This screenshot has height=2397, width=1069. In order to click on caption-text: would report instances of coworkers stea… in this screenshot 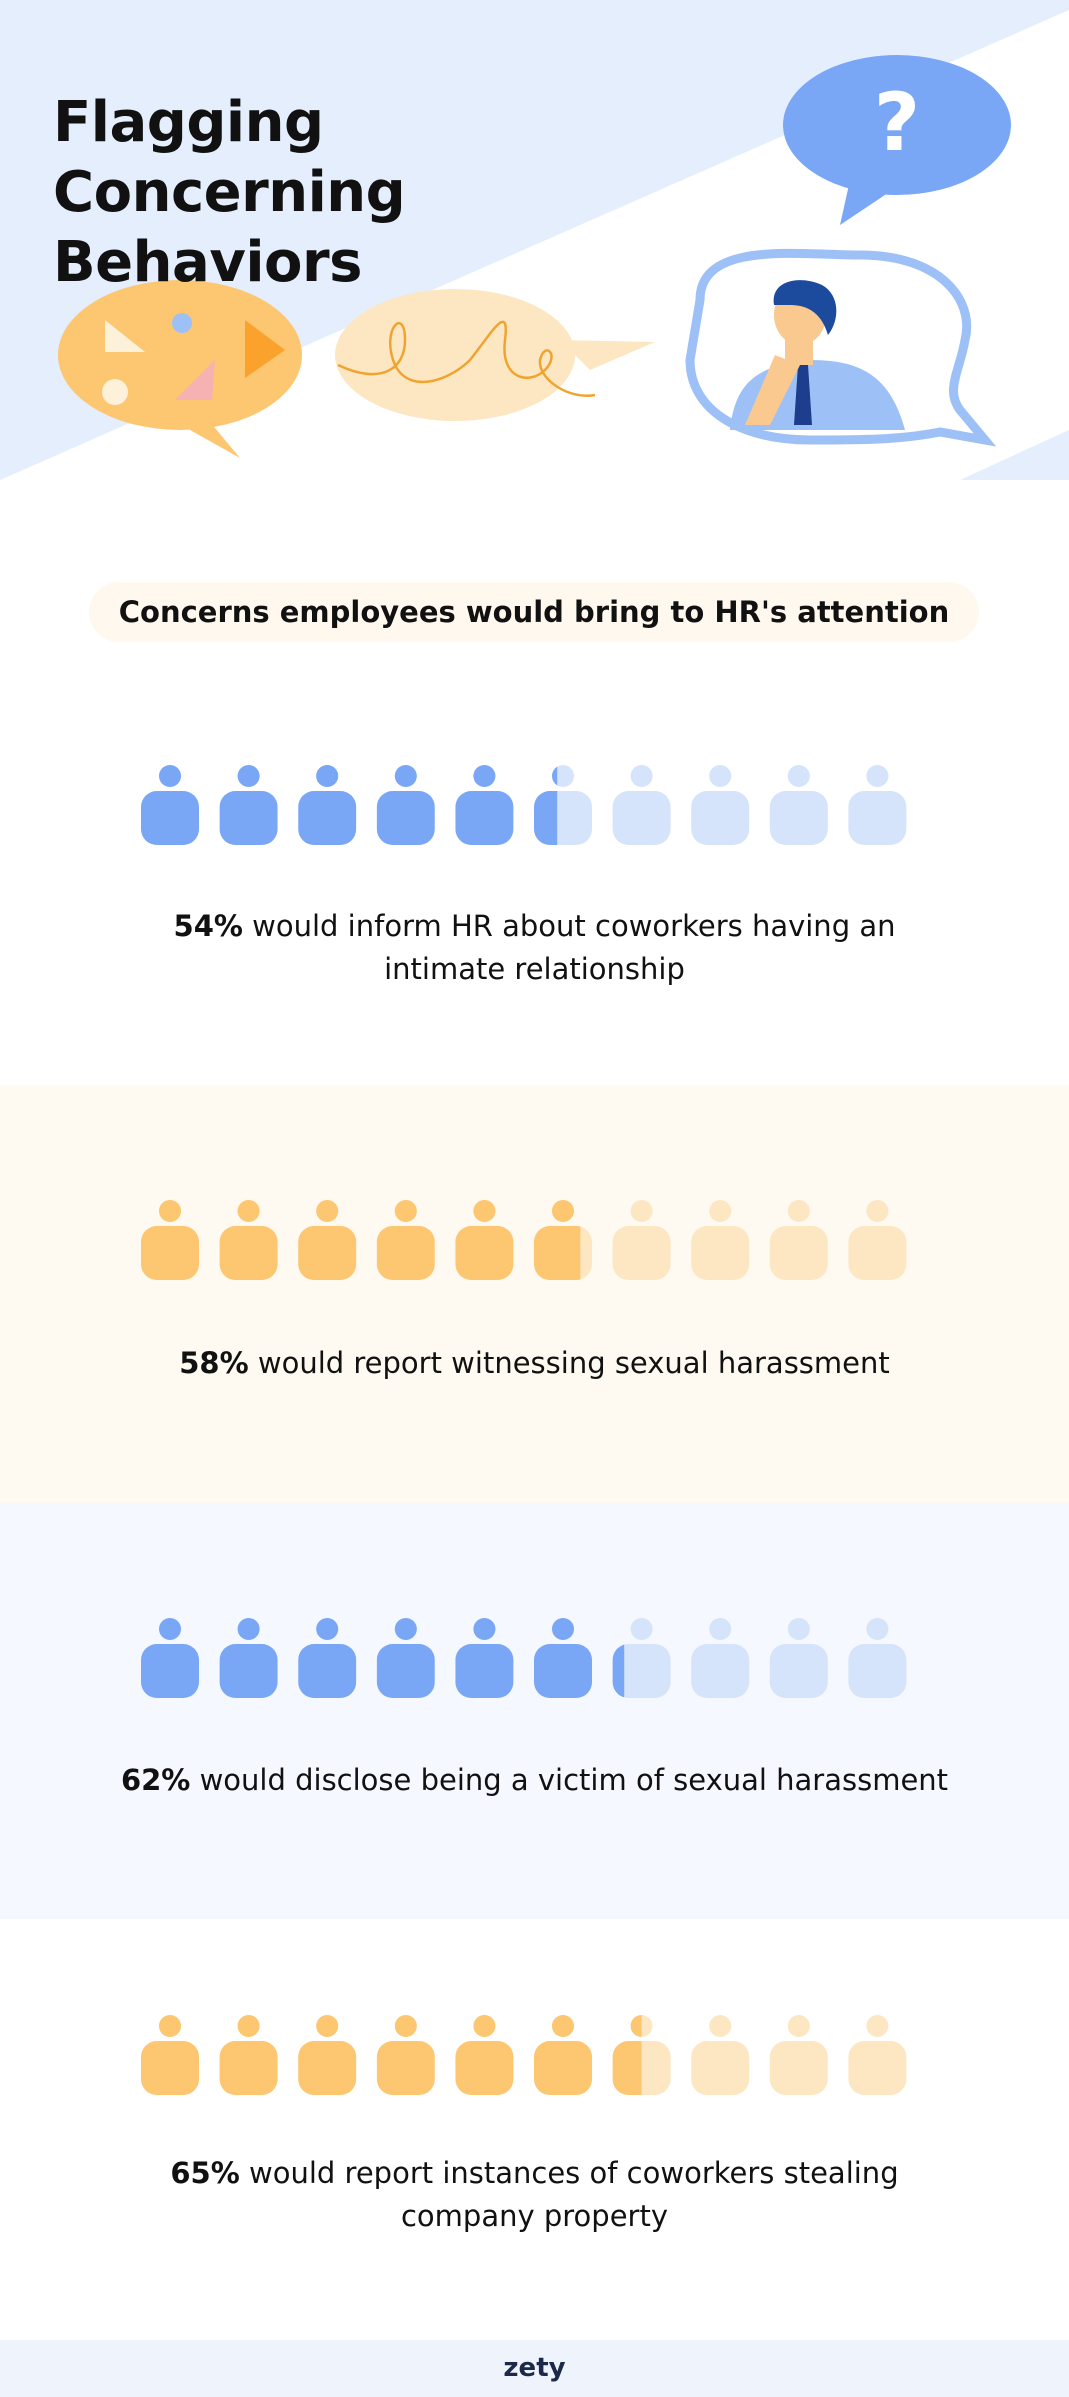, I will do `click(574, 2194)`.